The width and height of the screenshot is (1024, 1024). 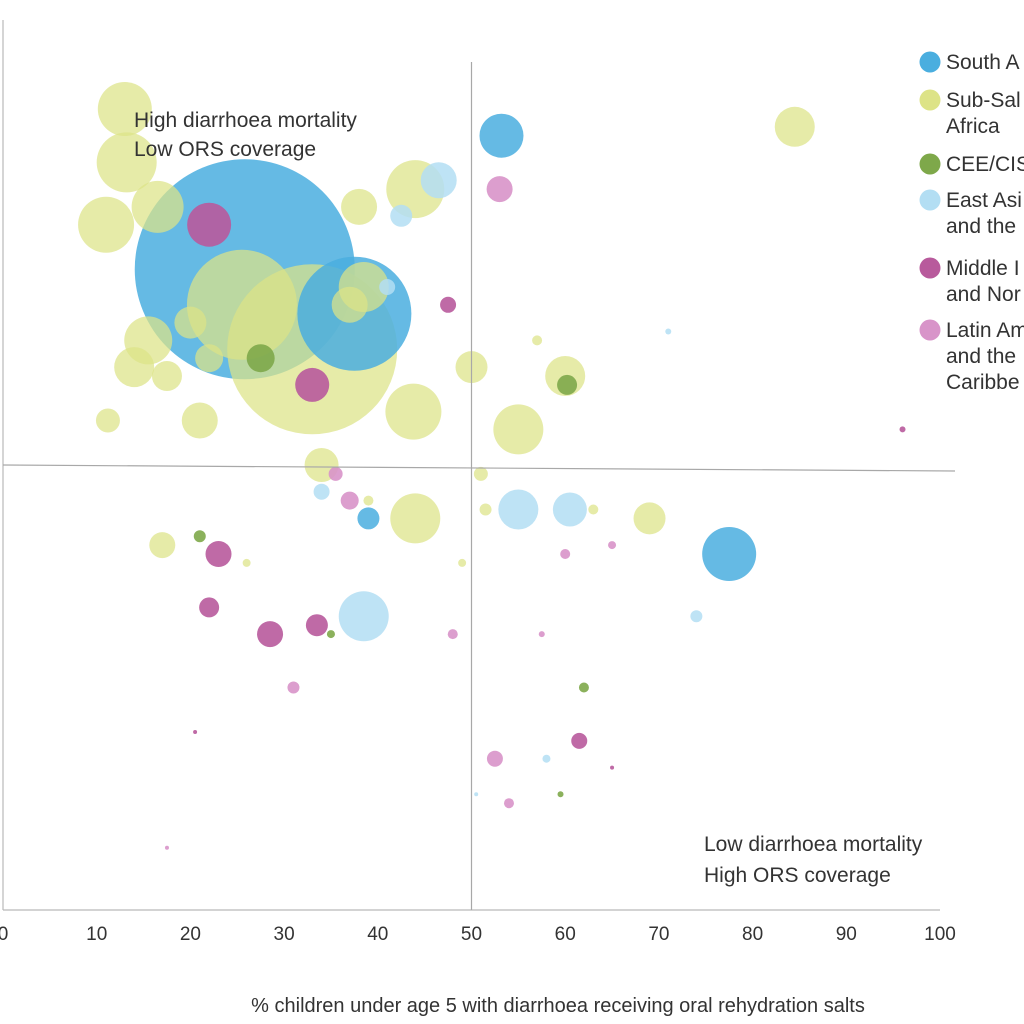 I want to click on legend-label-3-line-1: and the, so click(x=981, y=226).